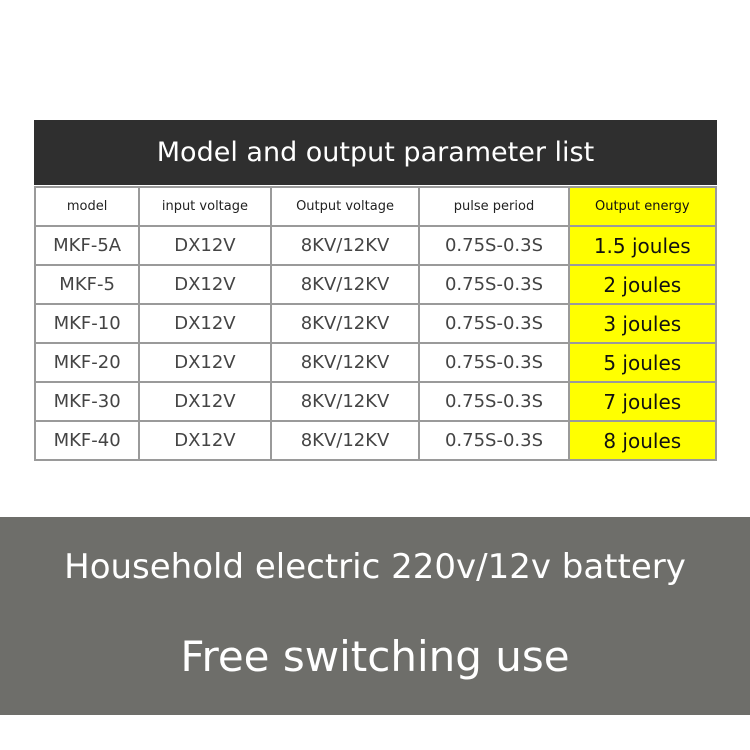  Describe the element at coordinates (642, 362) in the screenshot. I see `table-cell: 5 joules` at that location.